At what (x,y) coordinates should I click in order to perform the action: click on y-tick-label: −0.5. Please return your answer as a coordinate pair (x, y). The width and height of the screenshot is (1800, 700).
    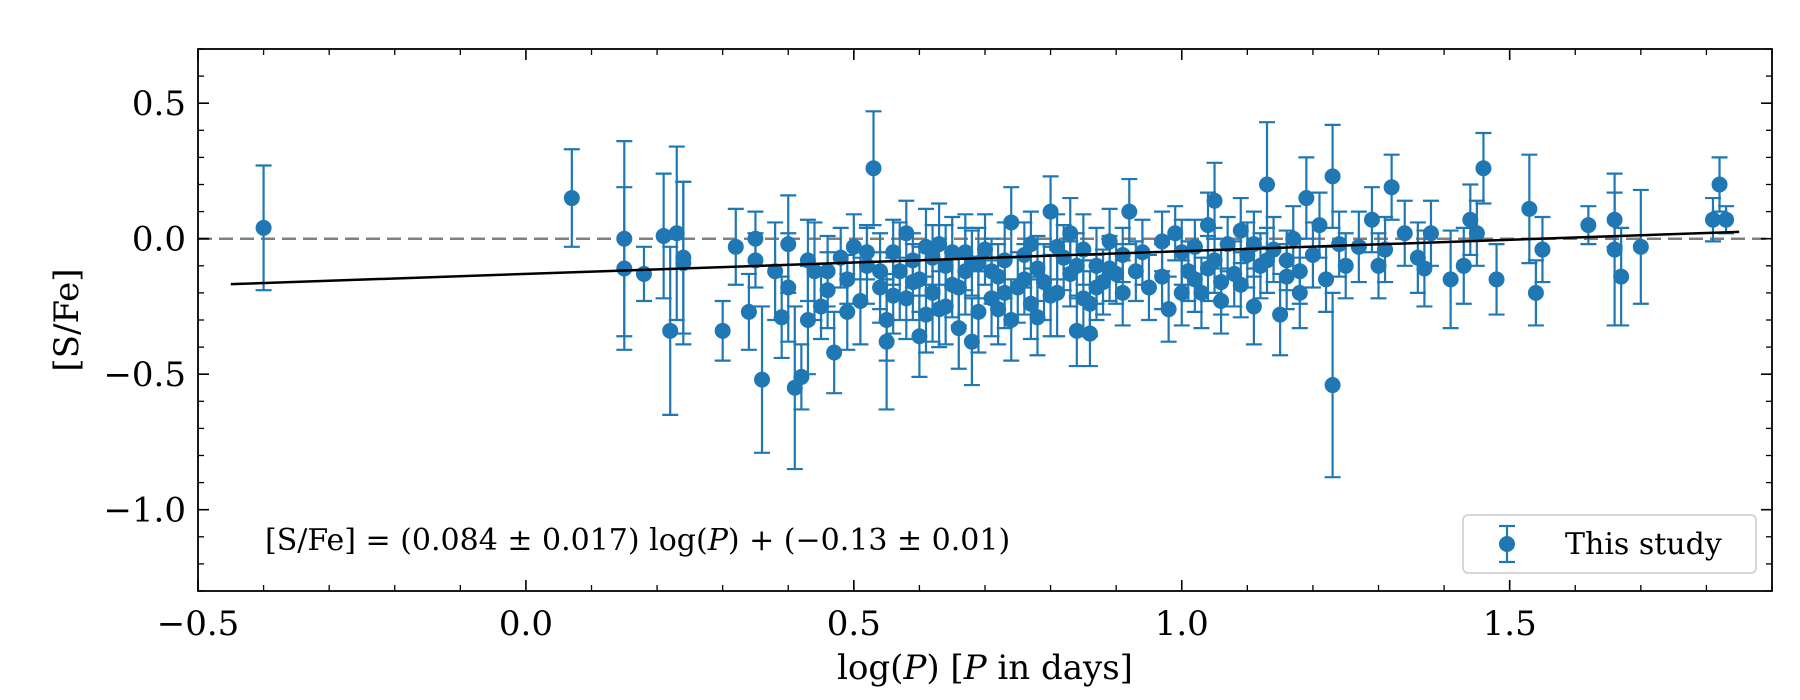
    Looking at the image, I should click on (144, 375).